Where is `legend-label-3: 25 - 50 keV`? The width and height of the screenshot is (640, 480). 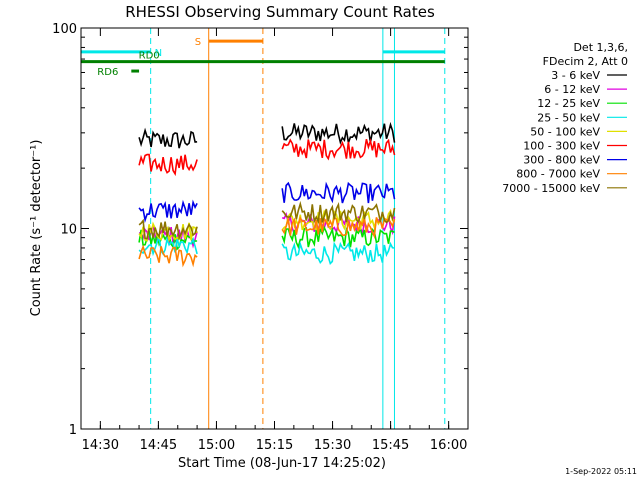 legend-label-3: 25 - 50 keV is located at coordinates (568, 117).